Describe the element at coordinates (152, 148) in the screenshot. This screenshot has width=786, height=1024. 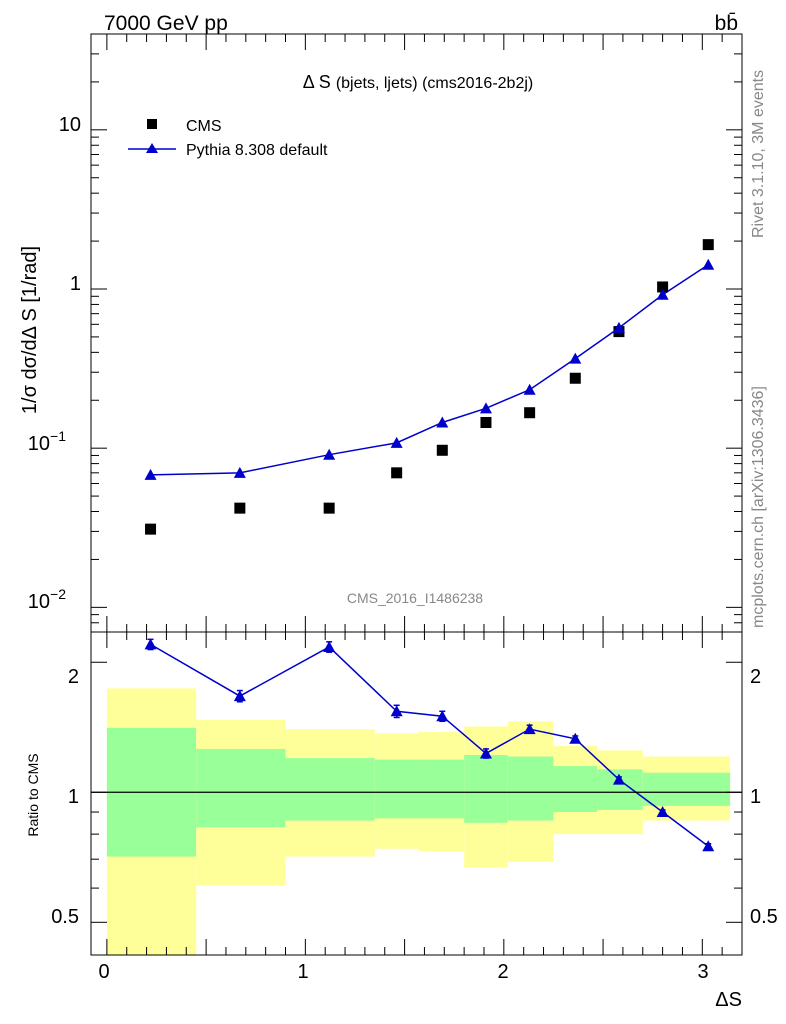
I see `legend-pythia-marker` at that location.